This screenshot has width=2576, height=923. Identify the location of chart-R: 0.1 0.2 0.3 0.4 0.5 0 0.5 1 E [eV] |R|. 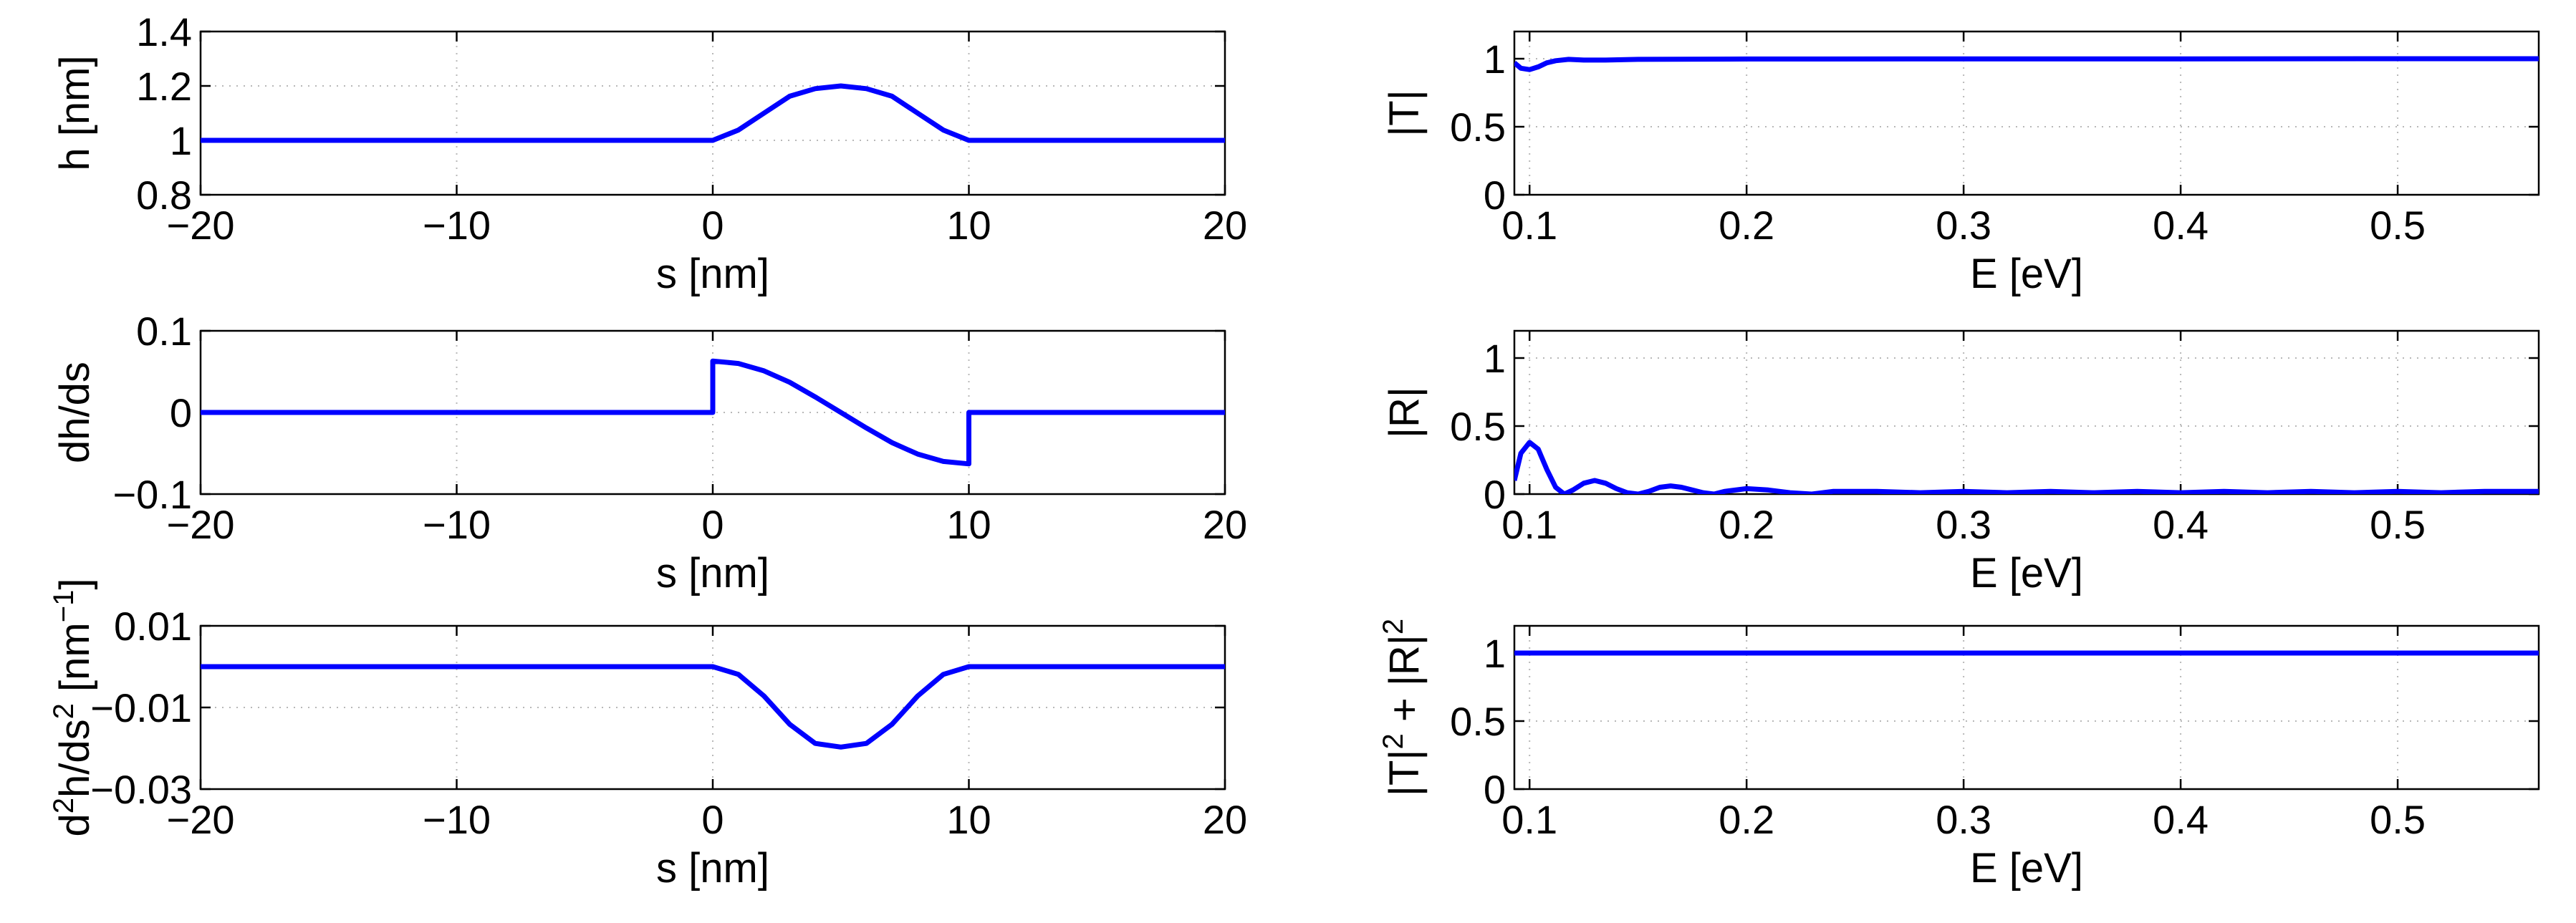
(1960, 462).